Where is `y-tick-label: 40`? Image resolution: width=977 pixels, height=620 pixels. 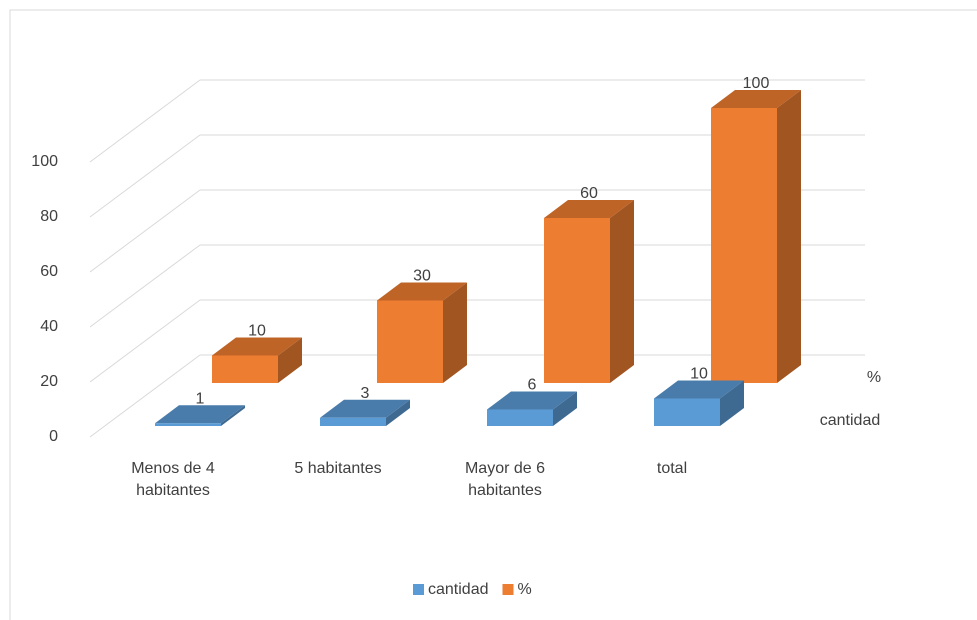
y-tick-label: 40 is located at coordinates (49, 326).